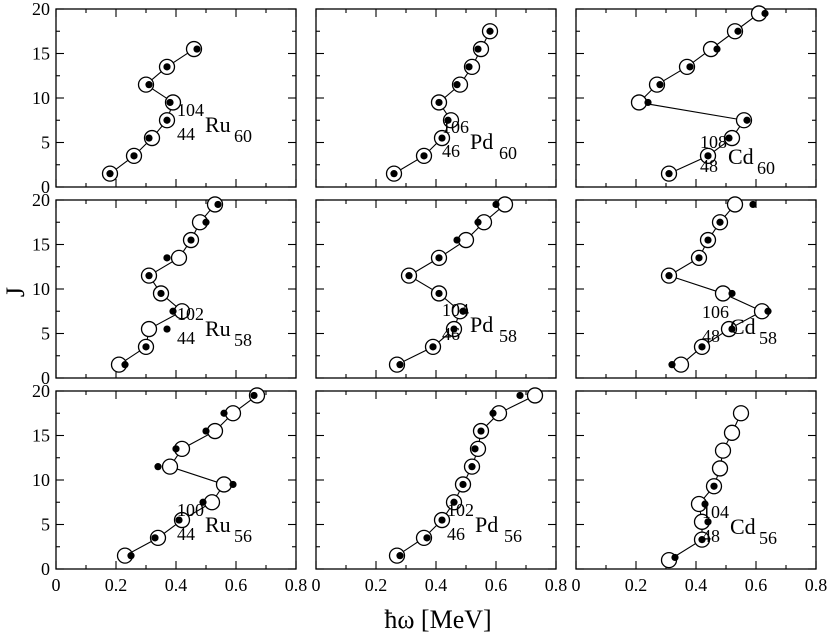  I want to click on nucleus-label: 106 48 Cd 58, so click(739, 325).